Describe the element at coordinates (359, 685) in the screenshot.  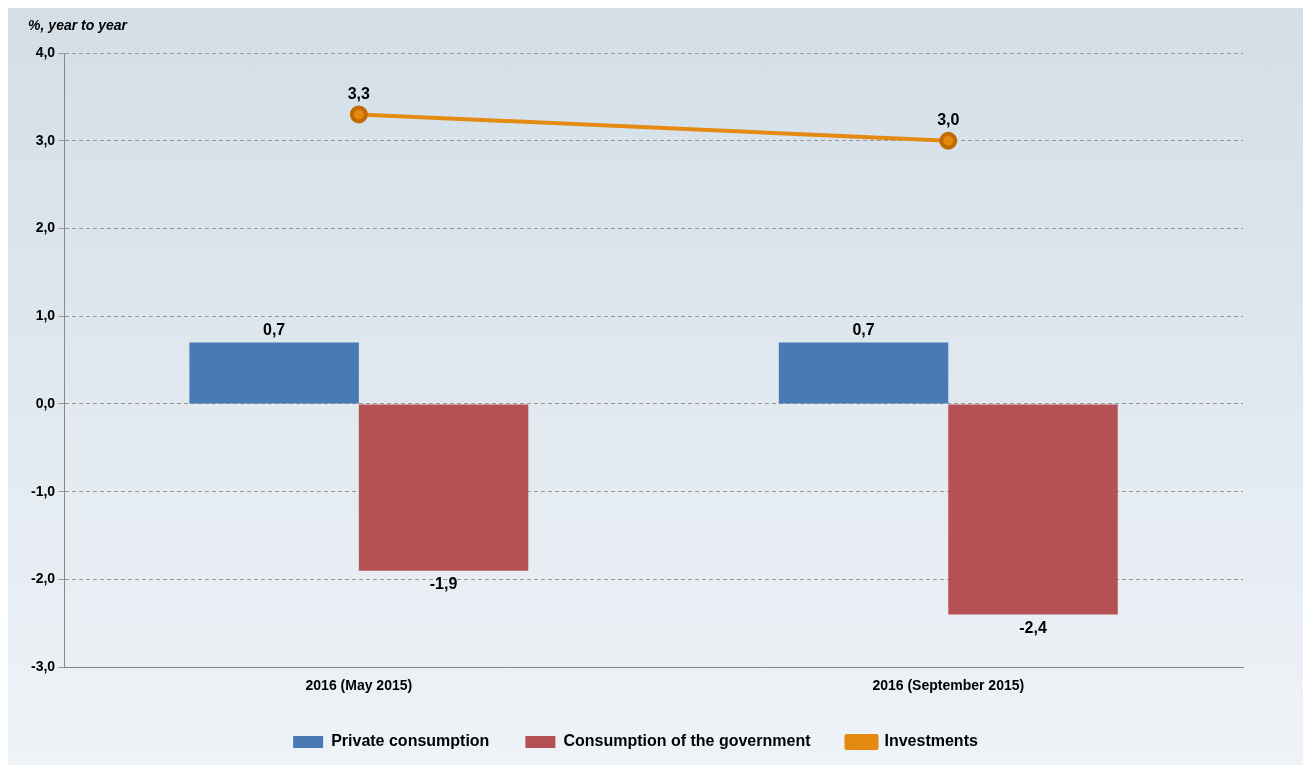
I see `x-tick-label: 2016 (May 2015)` at that location.